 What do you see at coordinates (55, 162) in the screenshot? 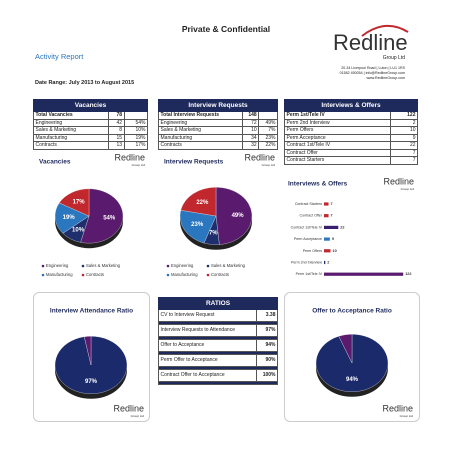
I see `chart-title: Vacancies` at bounding box center [55, 162].